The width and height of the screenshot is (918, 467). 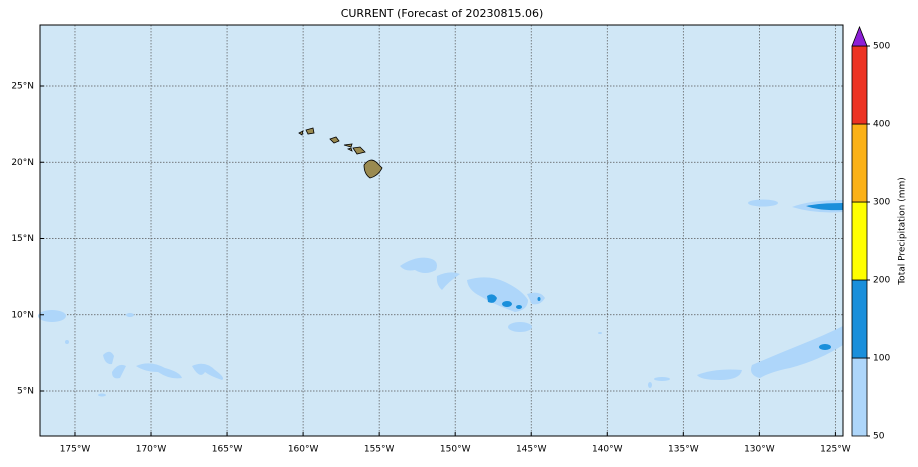 What do you see at coordinates (870, 233) in the screenshot?
I see `colorbar: 50 100 200 300 400 500` at bounding box center [870, 233].